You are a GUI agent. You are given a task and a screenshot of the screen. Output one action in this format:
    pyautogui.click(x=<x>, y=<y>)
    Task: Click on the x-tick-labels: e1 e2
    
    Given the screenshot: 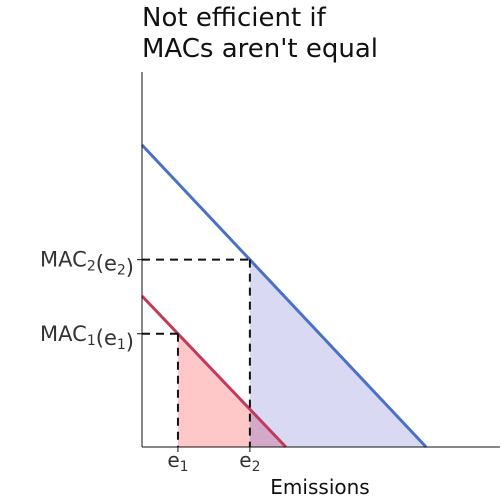 What is the action you would take?
    pyautogui.click(x=213, y=461)
    